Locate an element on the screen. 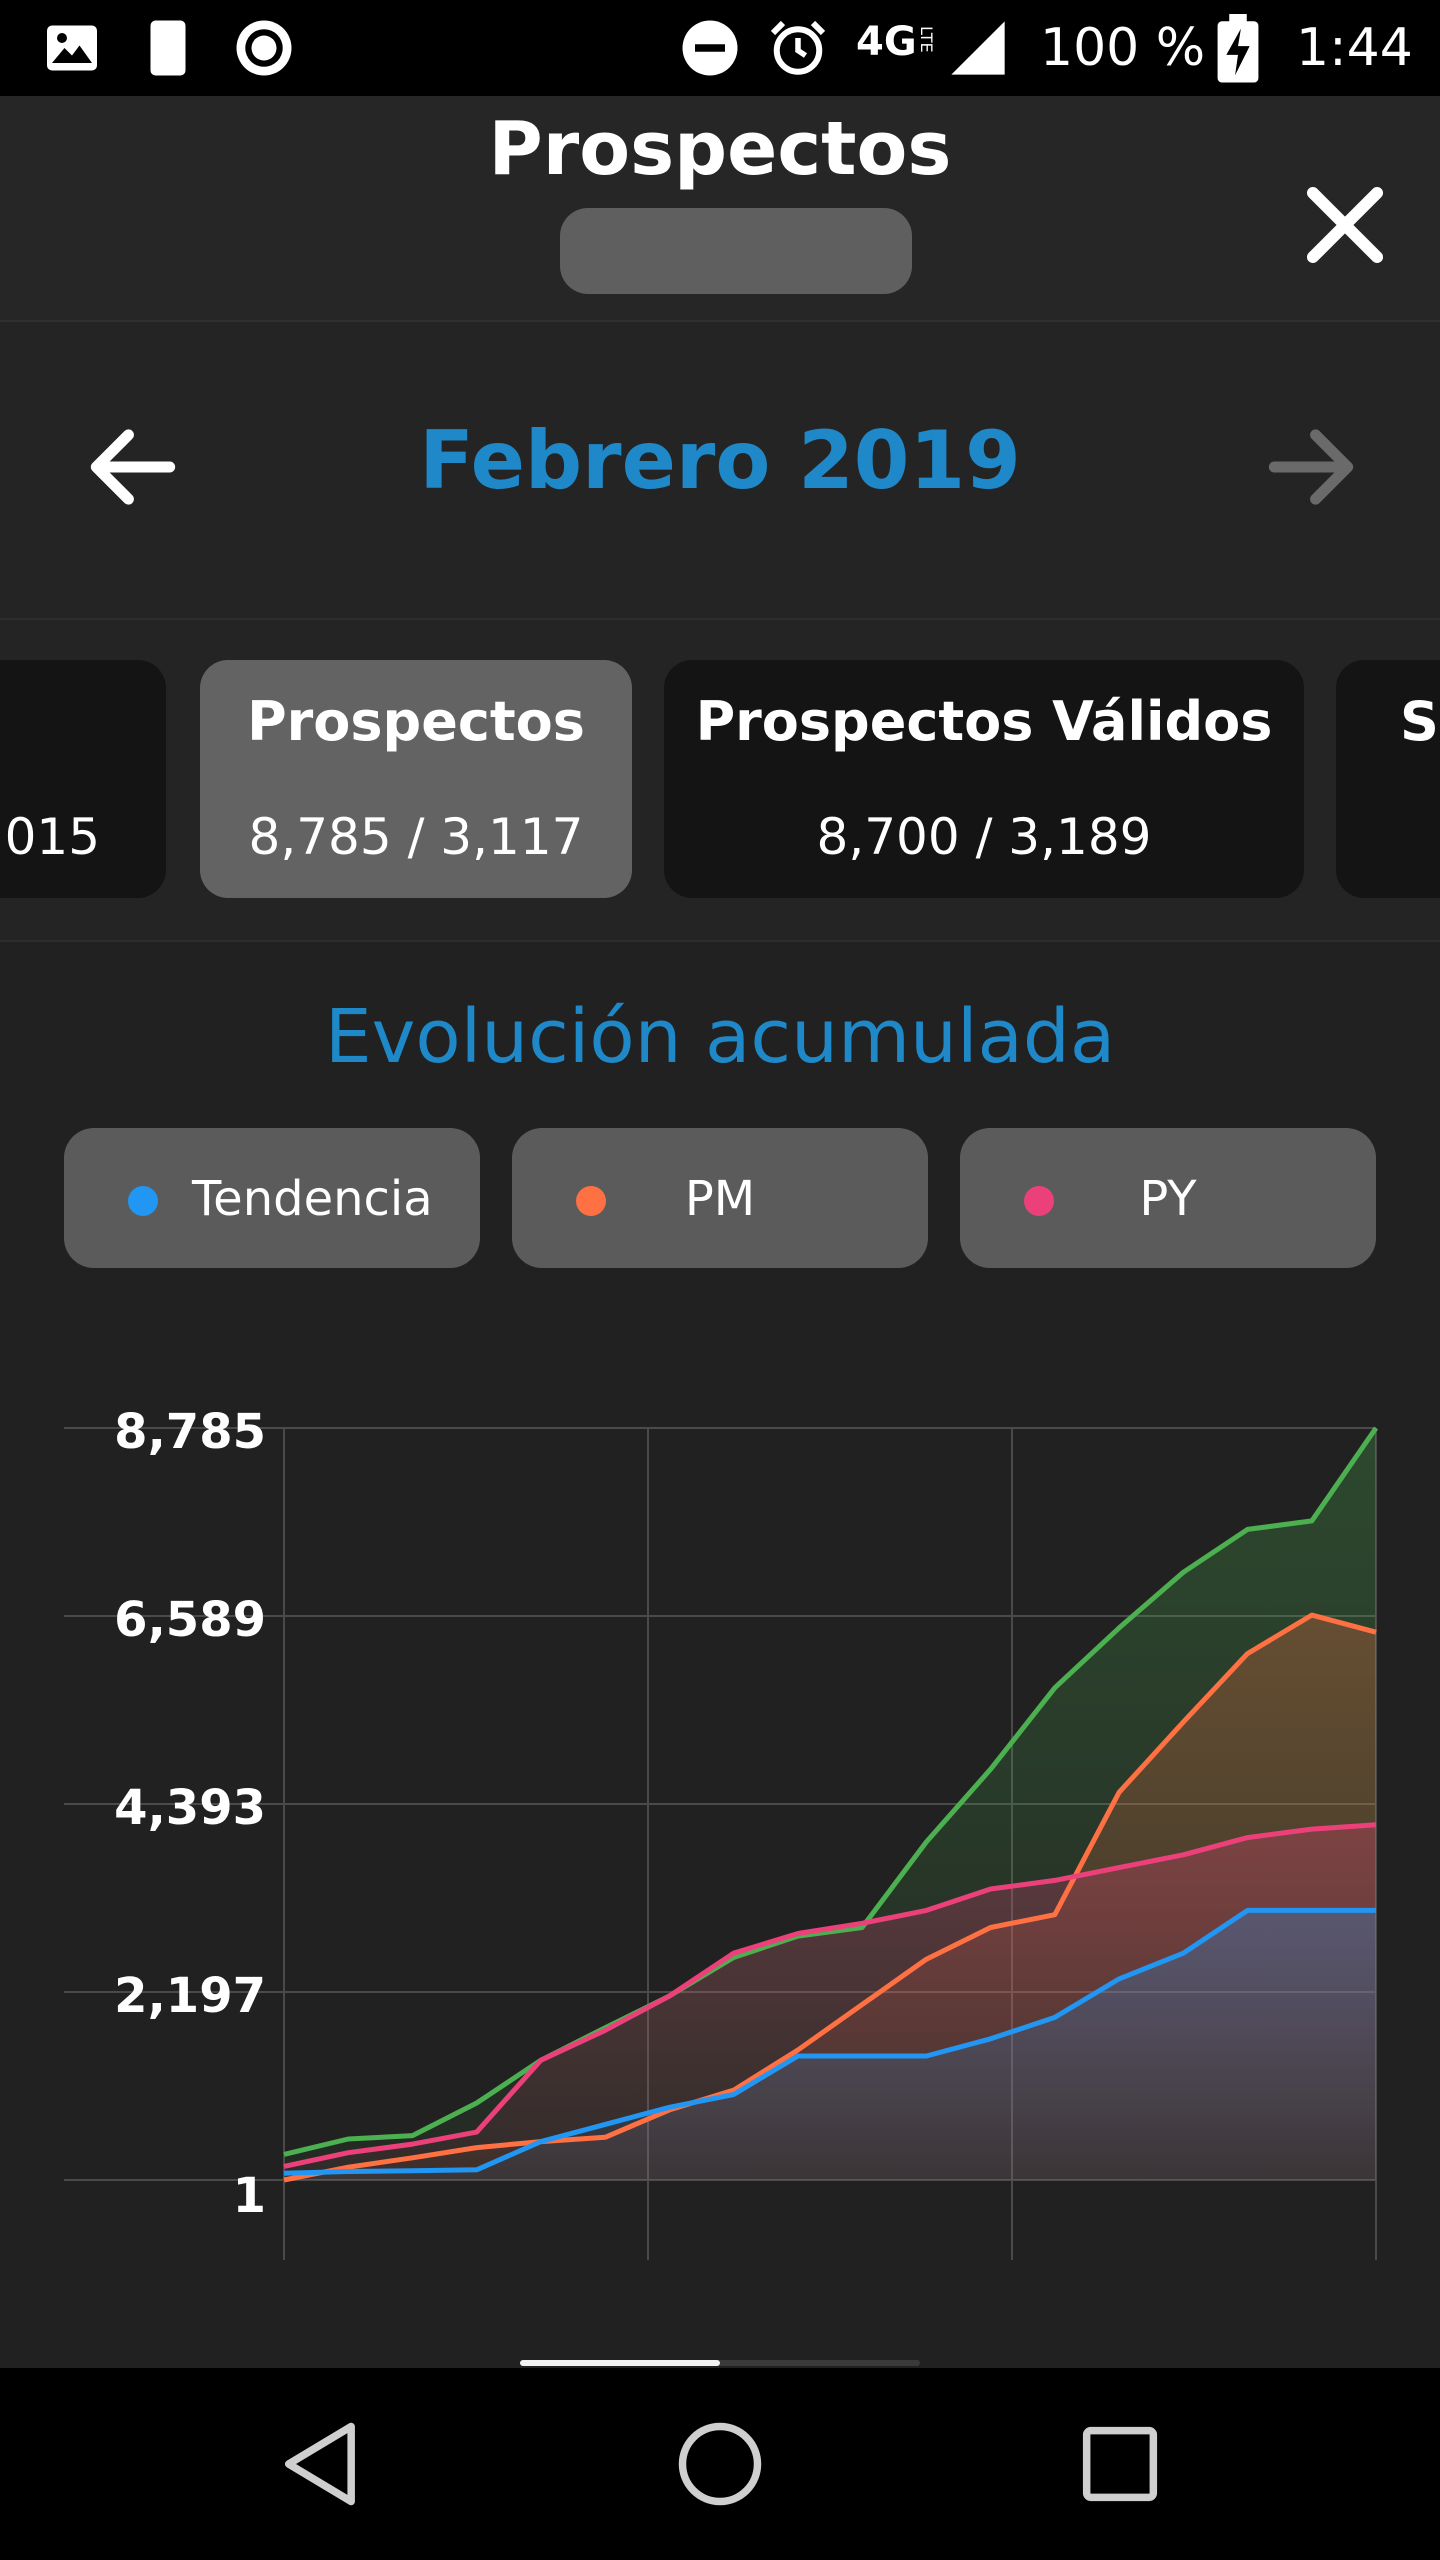  alarm-icon is located at coordinates (798, 47).